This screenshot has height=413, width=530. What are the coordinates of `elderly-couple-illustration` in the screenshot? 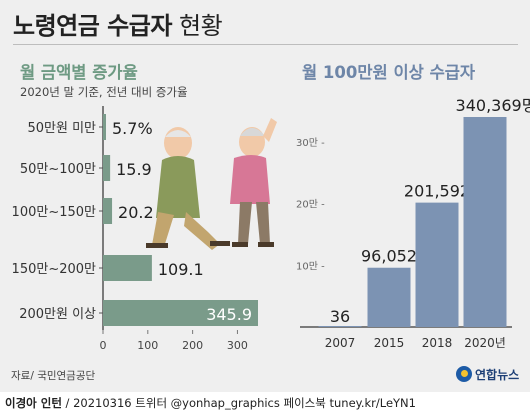 It's located at (211, 184).